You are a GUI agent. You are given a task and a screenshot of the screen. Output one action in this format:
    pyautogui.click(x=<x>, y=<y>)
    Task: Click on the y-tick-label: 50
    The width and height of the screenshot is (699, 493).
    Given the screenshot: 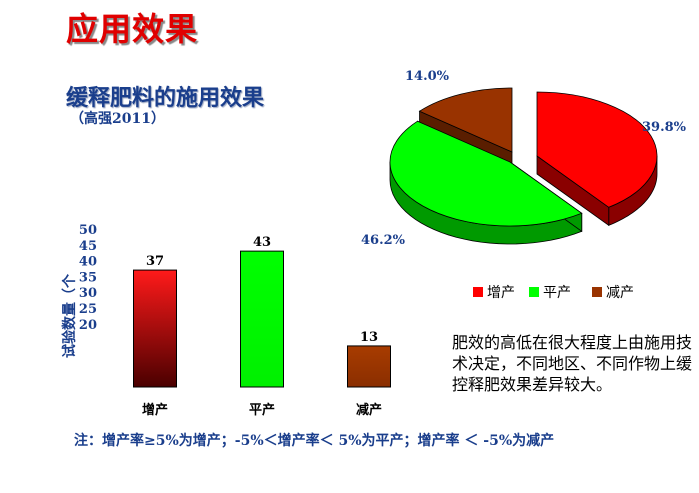 What is the action you would take?
    pyautogui.click(x=88, y=230)
    